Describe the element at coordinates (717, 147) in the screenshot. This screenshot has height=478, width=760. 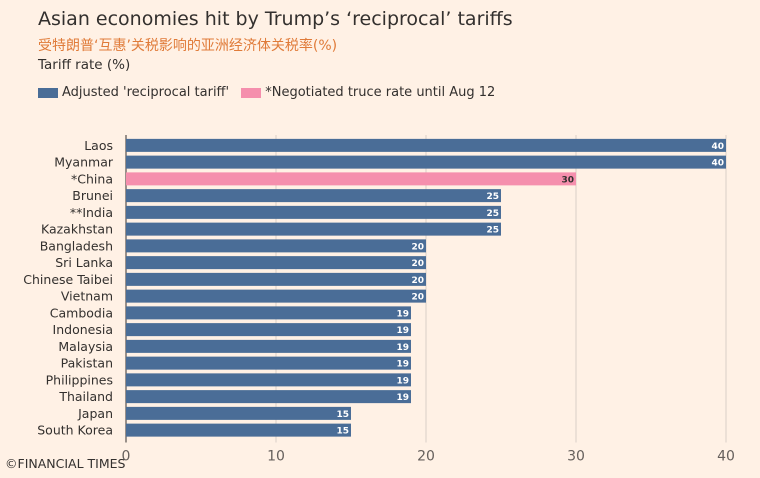
I see `data-label-laos: 40` at that location.